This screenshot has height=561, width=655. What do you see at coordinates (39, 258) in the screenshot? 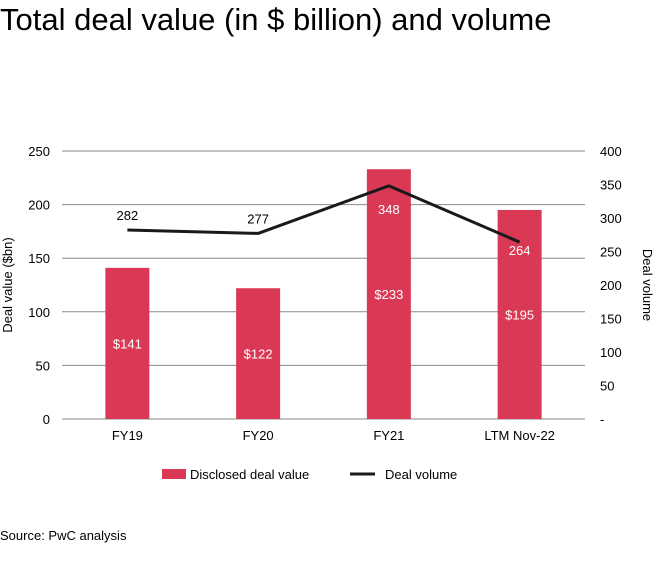
I see `y-tick-label: 150` at bounding box center [39, 258].